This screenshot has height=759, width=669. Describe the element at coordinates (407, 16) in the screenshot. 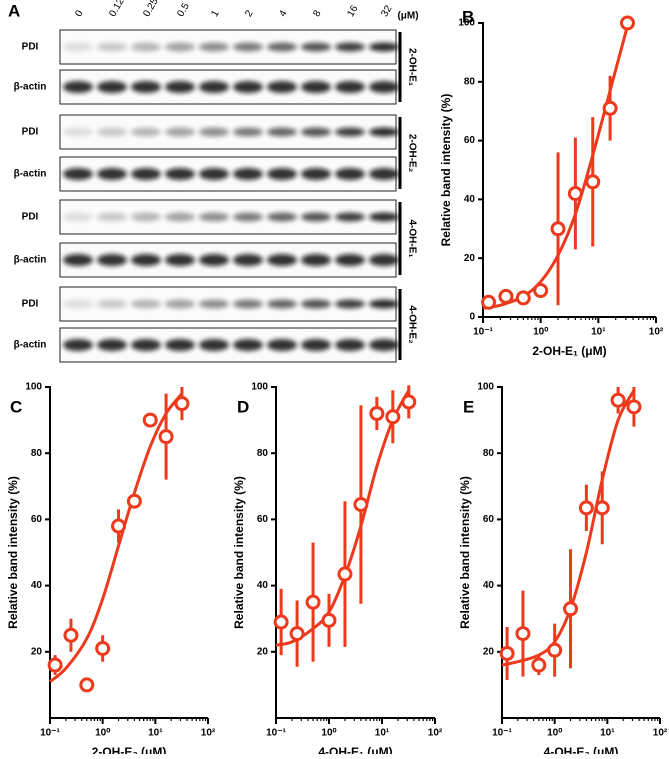

I see `unit-label: (μM)` at that location.